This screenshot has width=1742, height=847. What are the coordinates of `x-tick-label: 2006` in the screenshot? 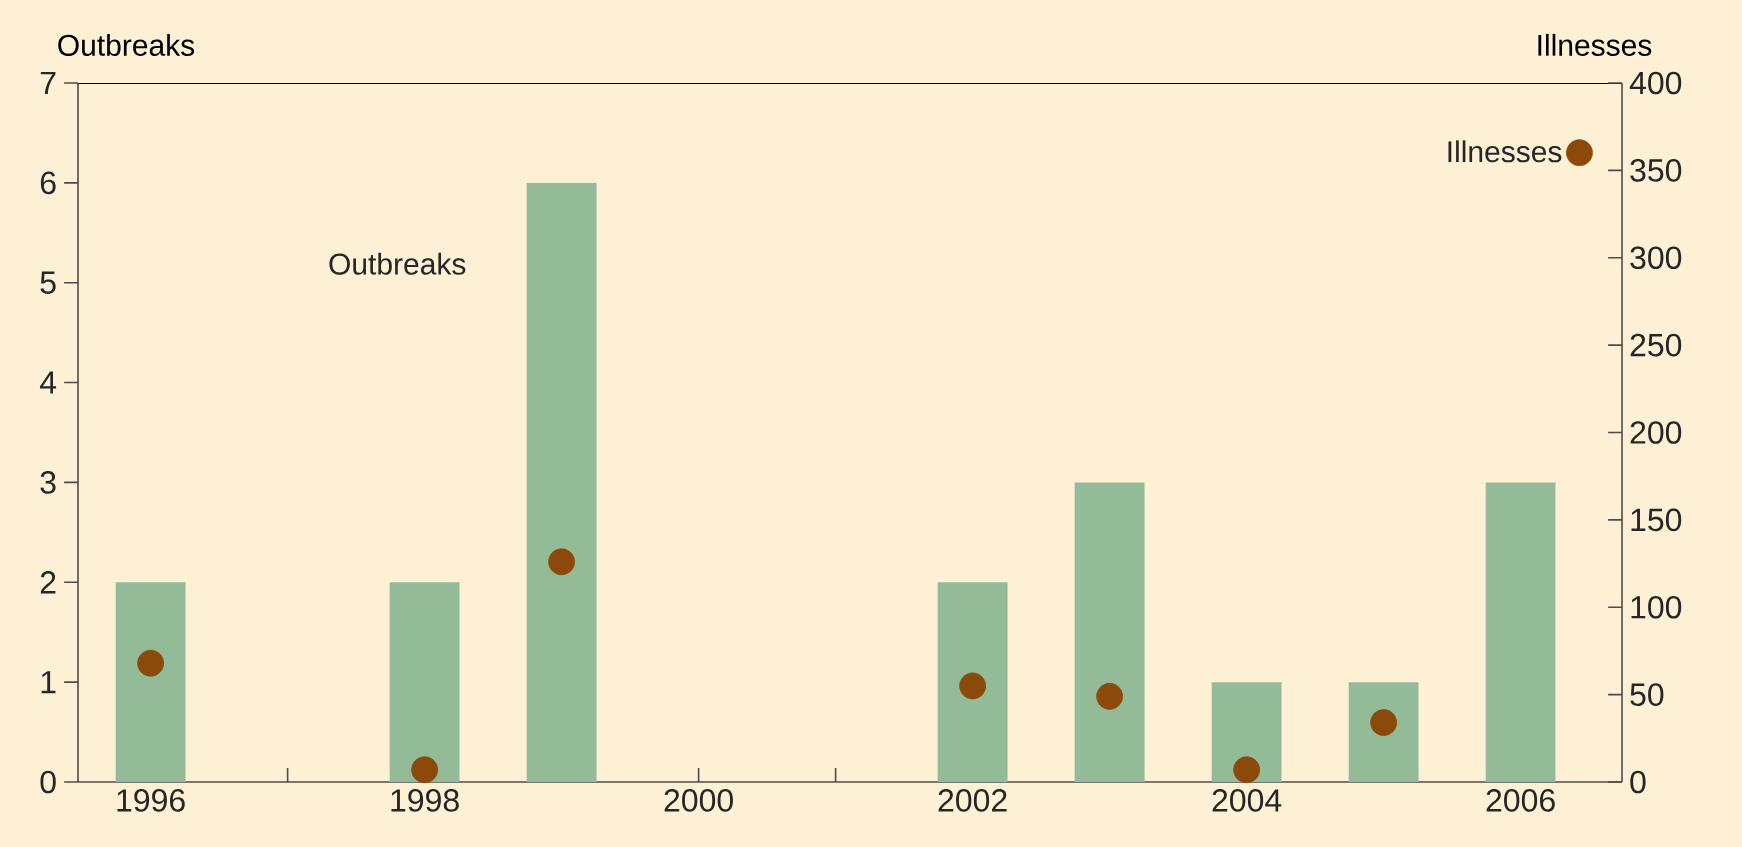 It's located at (1520, 800).